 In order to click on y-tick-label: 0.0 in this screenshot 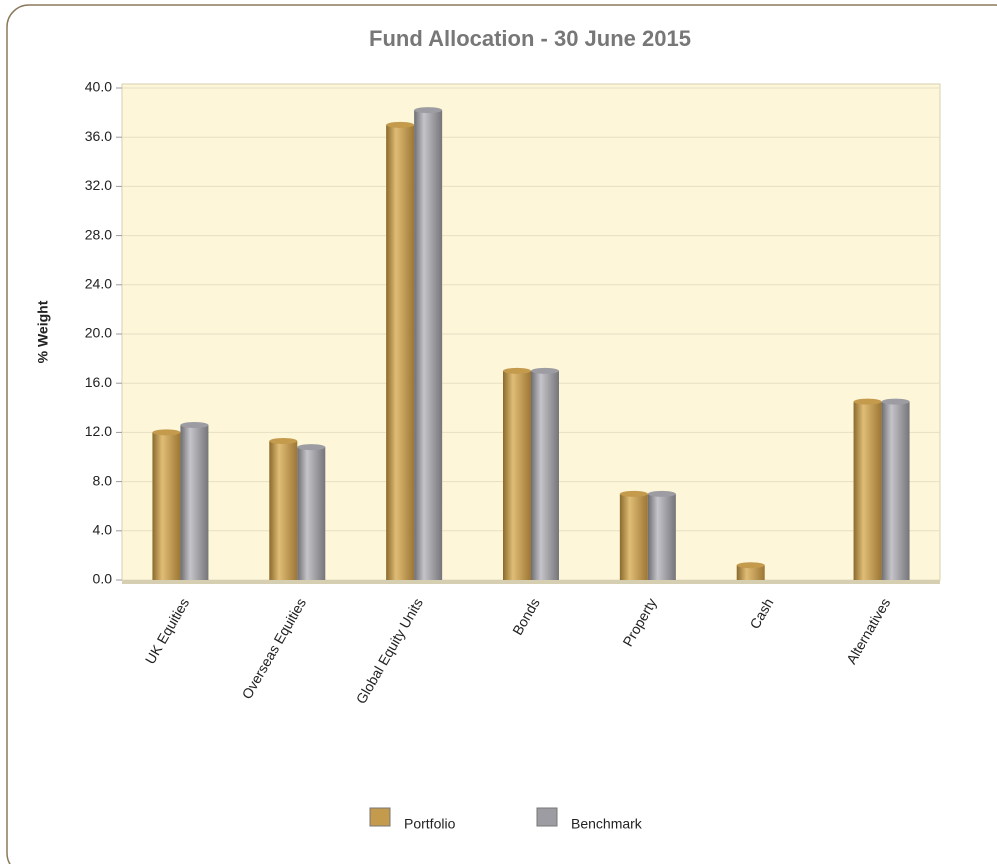, I will do `click(103, 579)`.